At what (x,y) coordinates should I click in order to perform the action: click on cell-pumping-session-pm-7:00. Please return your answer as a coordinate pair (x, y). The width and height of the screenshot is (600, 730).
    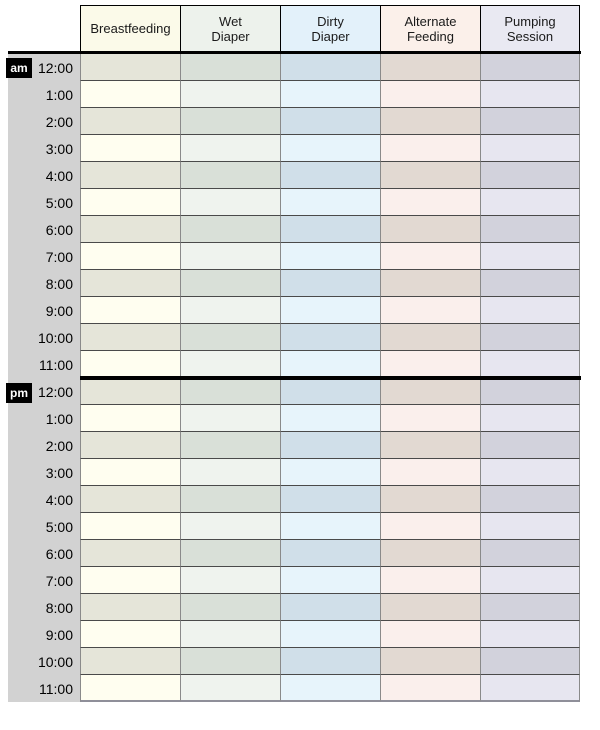
    Looking at the image, I should click on (530, 580).